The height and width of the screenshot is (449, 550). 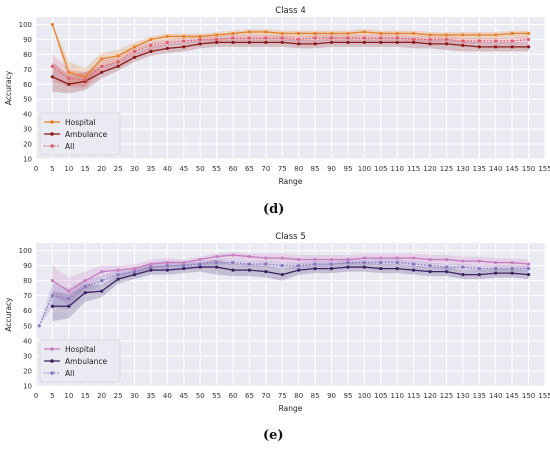 What do you see at coordinates (118, 169) in the screenshot?
I see `x-tick-label: 25` at bounding box center [118, 169].